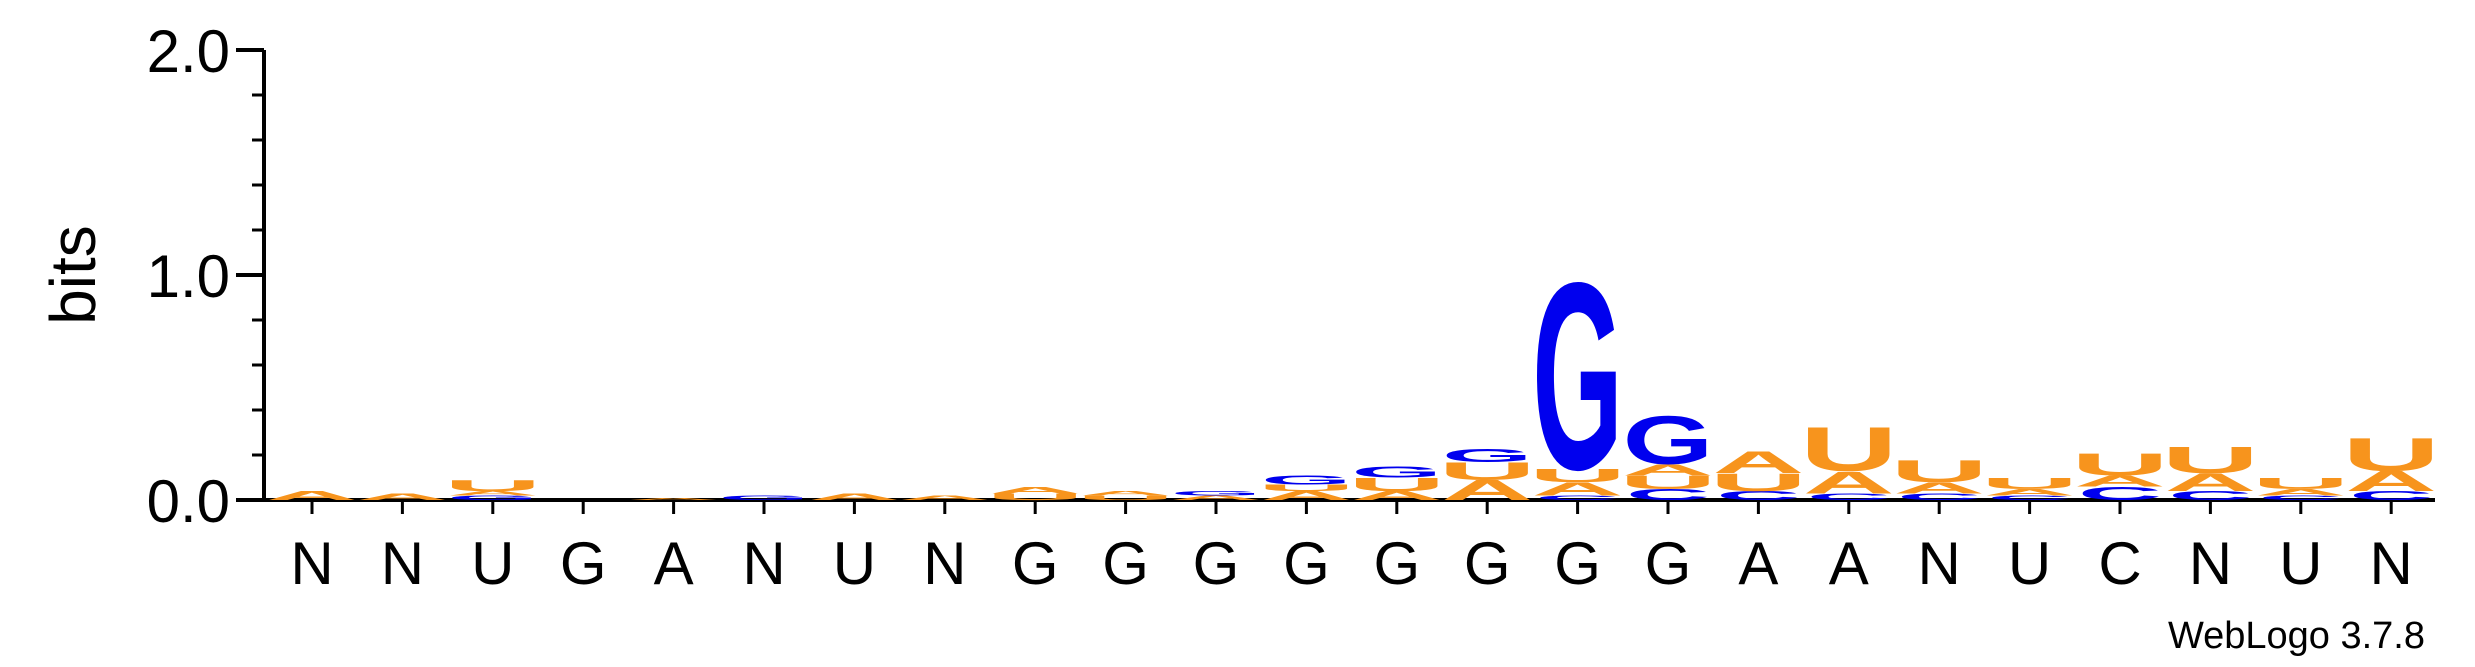  I want to click on x-tick-label: C, so click(2119, 563).